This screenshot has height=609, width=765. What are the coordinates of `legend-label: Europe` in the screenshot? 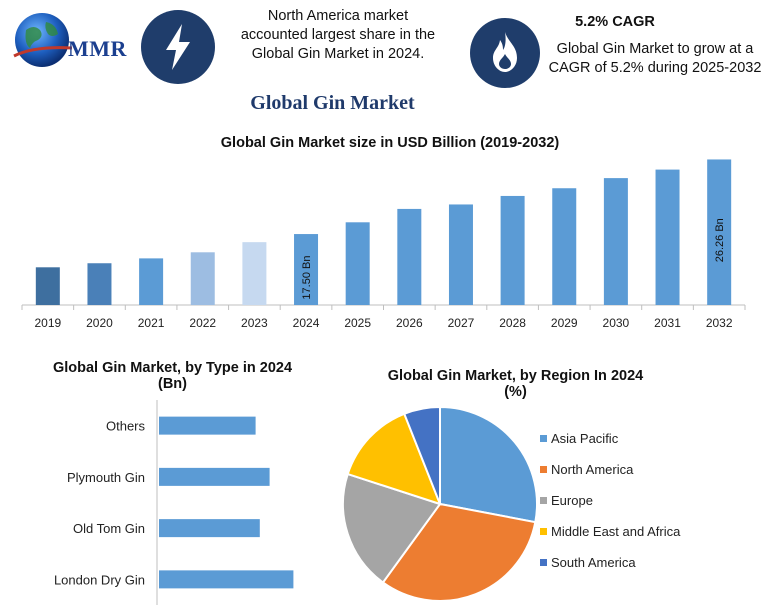 It's located at (572, 500).